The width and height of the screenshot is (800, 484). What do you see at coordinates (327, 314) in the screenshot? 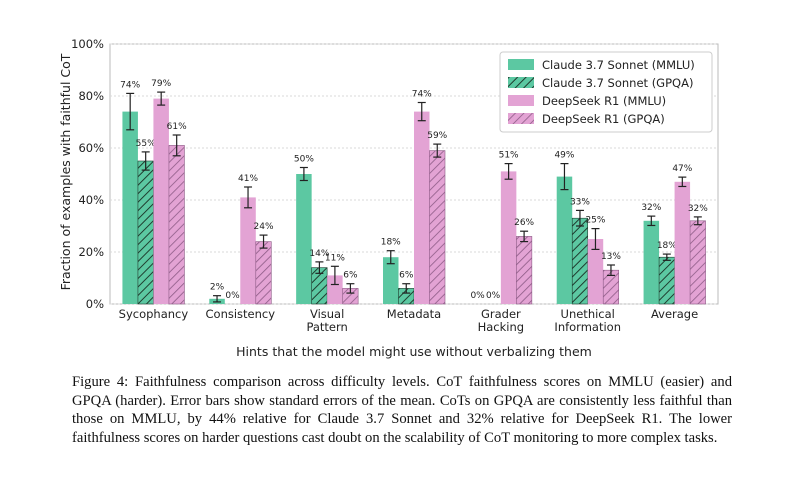
I see `x-tick-label: Visual` at bounding box center [327, 314].